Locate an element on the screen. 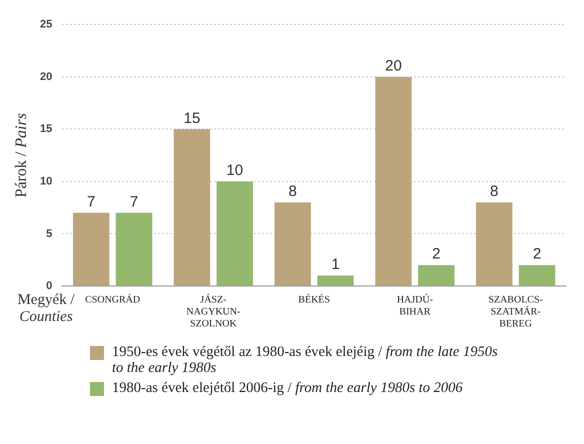 The image size is (584, 444). y-axis-title: Párok / Pairs is located at coordinates (21, 155).